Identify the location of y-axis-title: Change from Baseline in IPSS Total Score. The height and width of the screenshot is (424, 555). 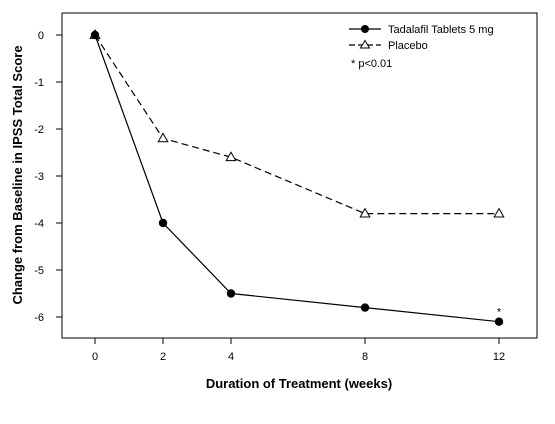
(17, 174).